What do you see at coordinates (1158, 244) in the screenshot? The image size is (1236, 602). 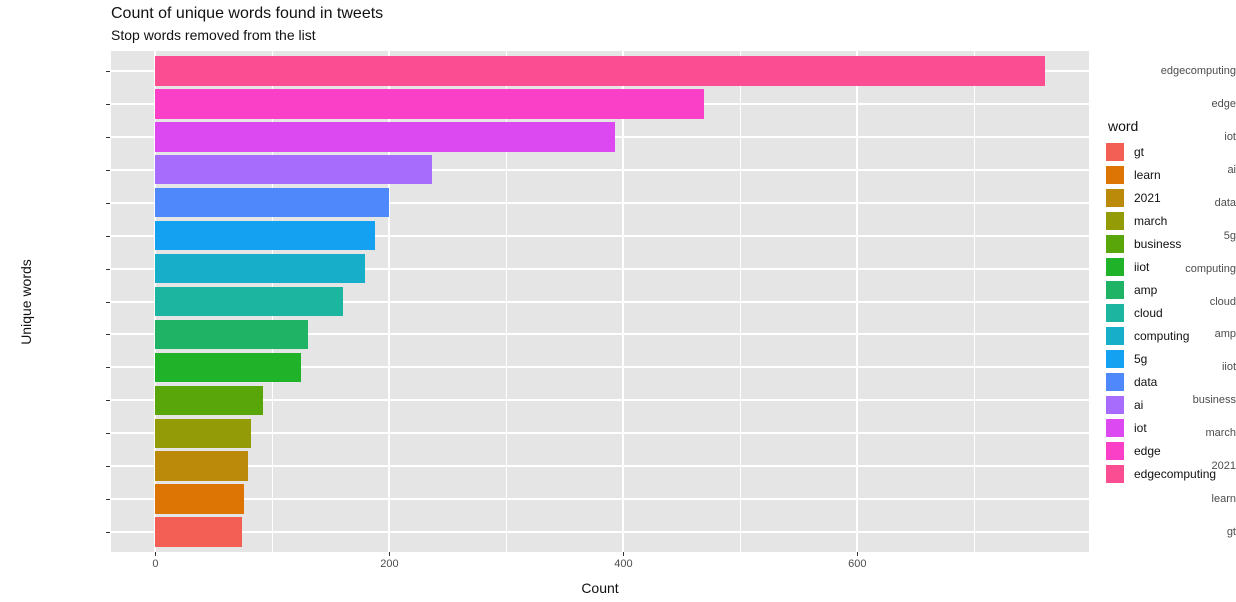 I see `legend-label-business: business` at bounding box center [1158, 244].